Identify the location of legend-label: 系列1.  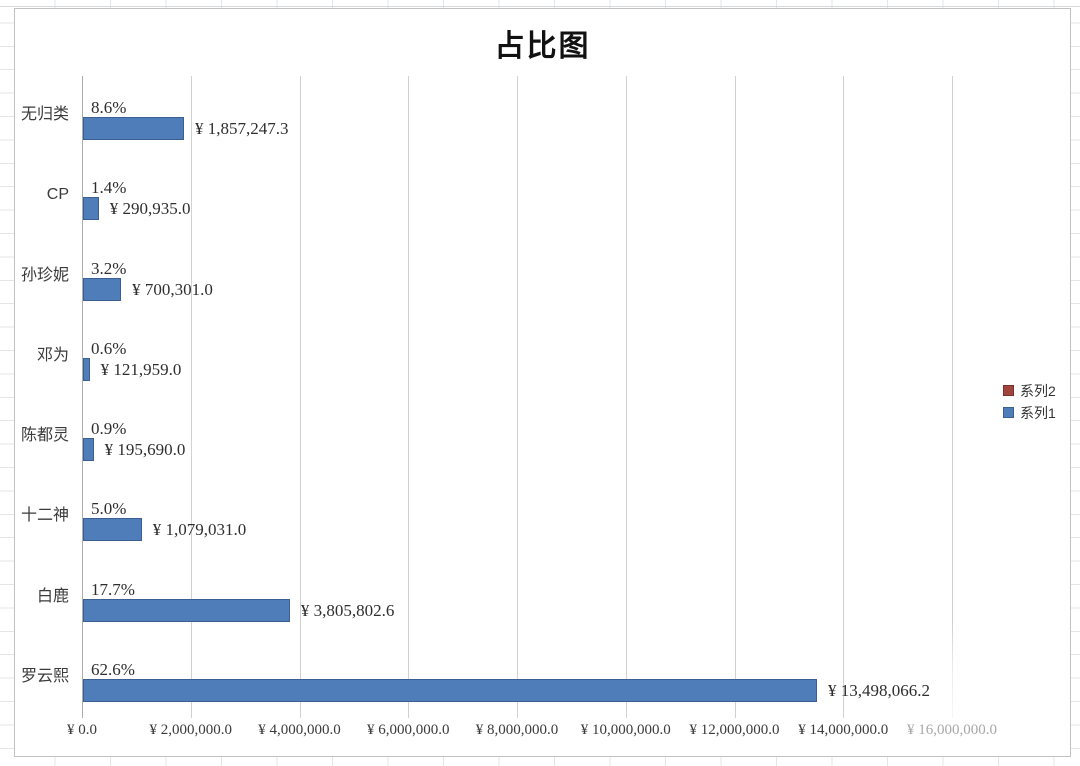
(1038, 412).